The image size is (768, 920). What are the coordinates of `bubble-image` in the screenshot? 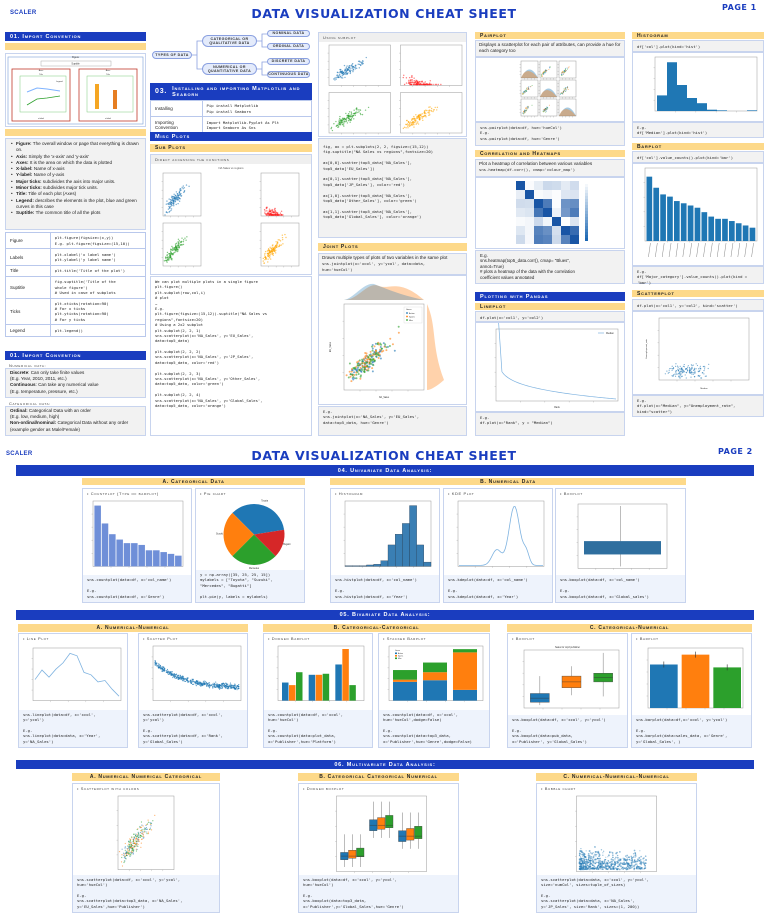 It's located at (616, 834).